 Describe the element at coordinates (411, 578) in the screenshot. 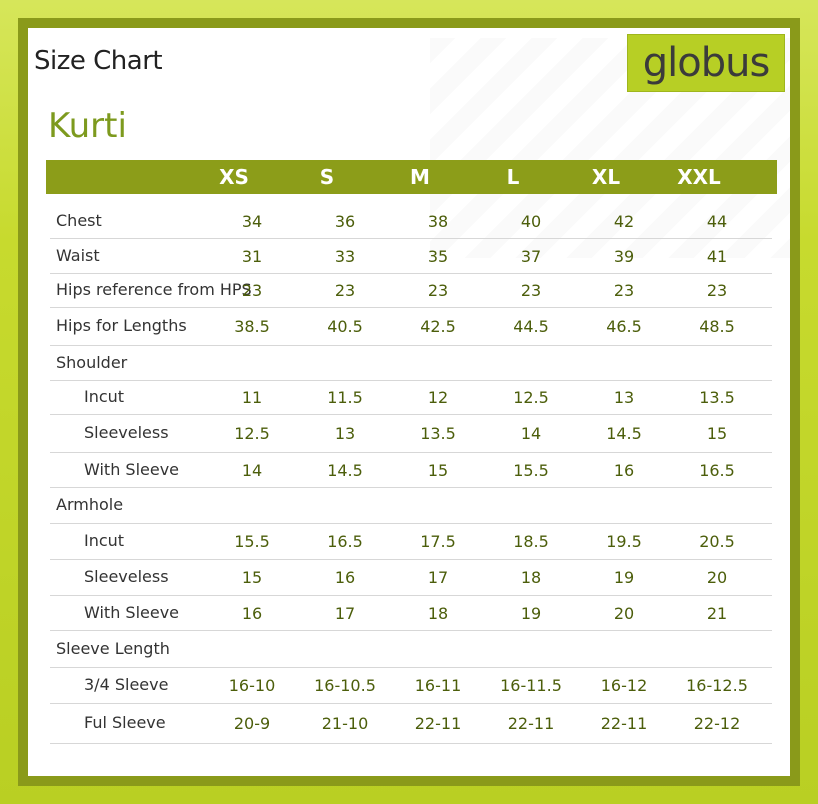

I see `table-row: Sleeveless 15 16 17 18 19 20` at that location.